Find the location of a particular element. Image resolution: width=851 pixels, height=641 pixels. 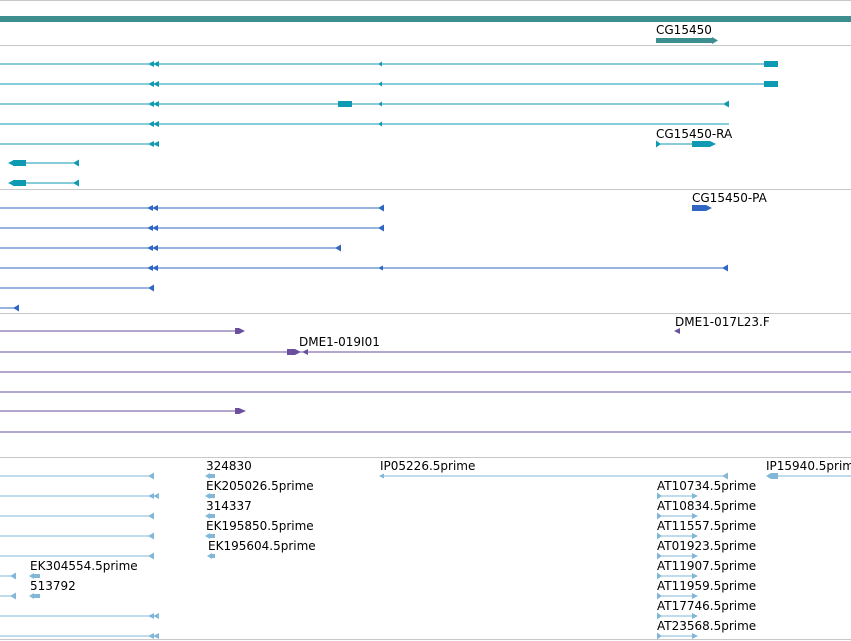

protein-label: CG15450-PA is located at coordinates (730, 198).